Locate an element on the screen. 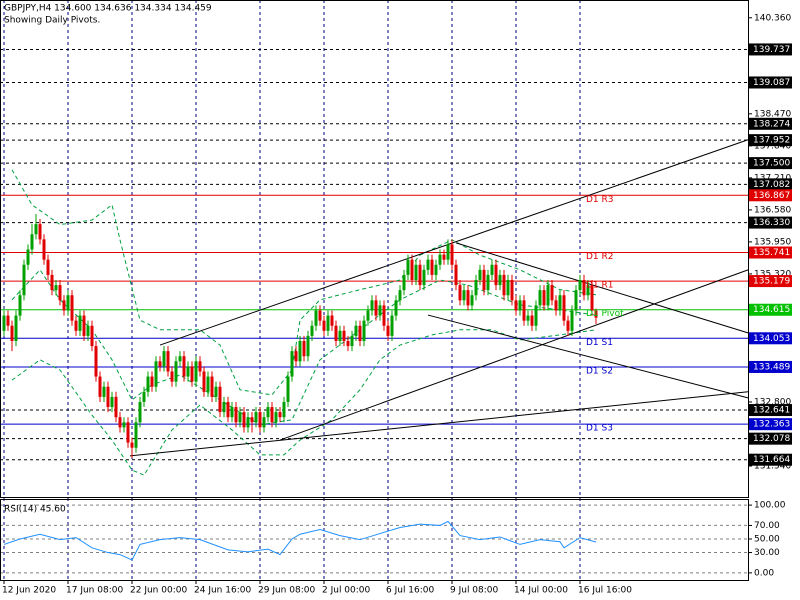 The height and width of the screenshot is (600, 800). level-name: D1 S3 is located at coordinates (599, 429).